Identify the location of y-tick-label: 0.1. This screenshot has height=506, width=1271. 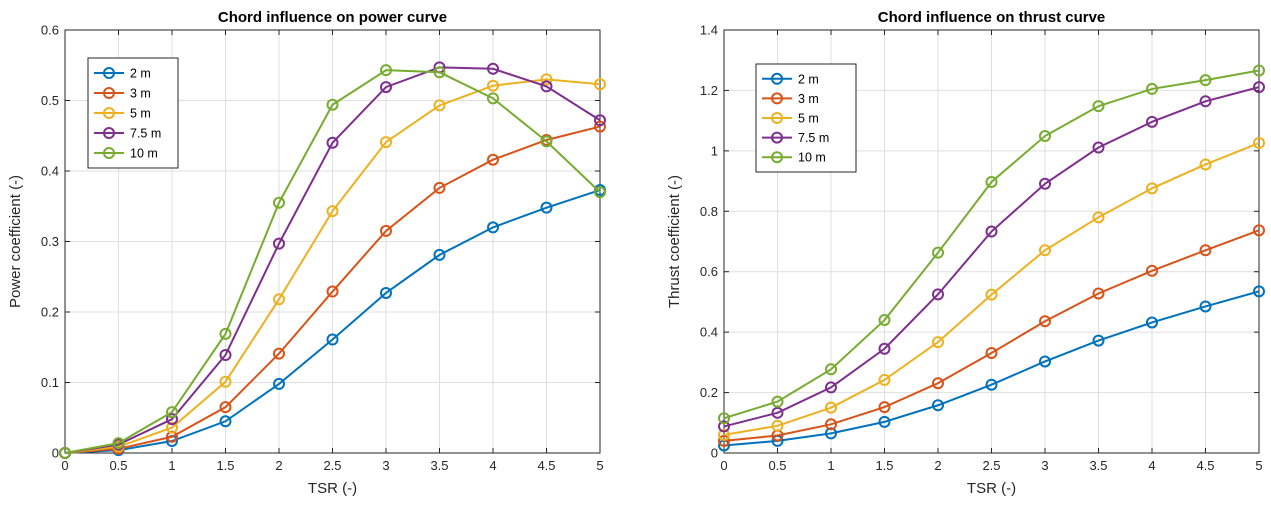
(50, 382).